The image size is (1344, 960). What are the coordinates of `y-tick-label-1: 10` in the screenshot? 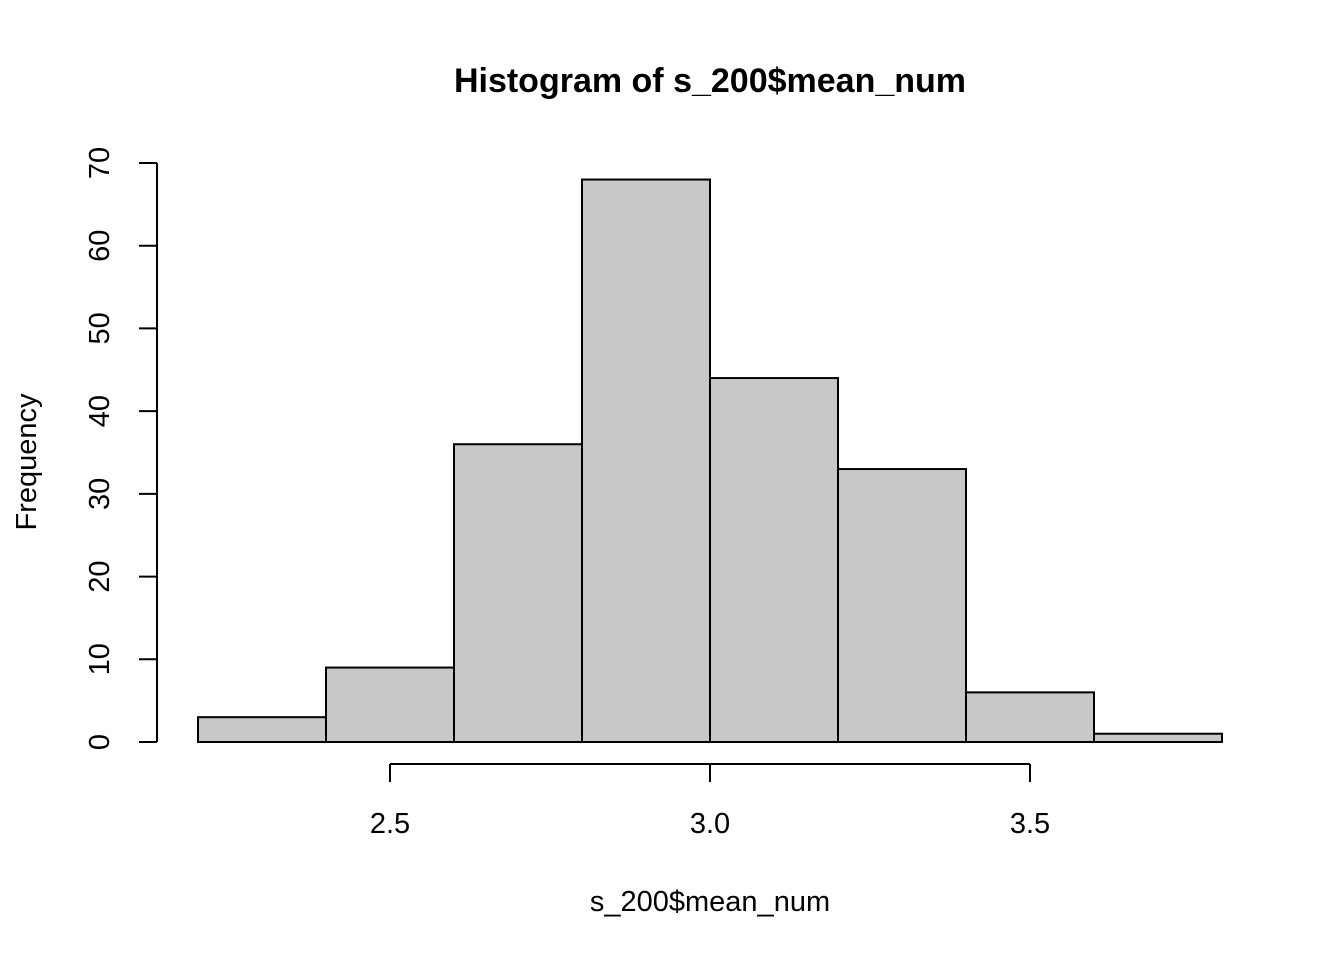 It's located at (100, 659).